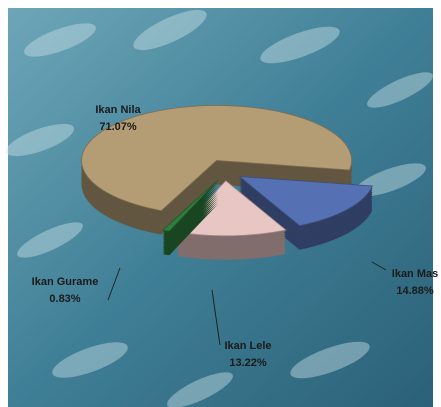 This screenshot has width=441, height=407. I want to click on value-label: 71.07%, so click(118, 127).